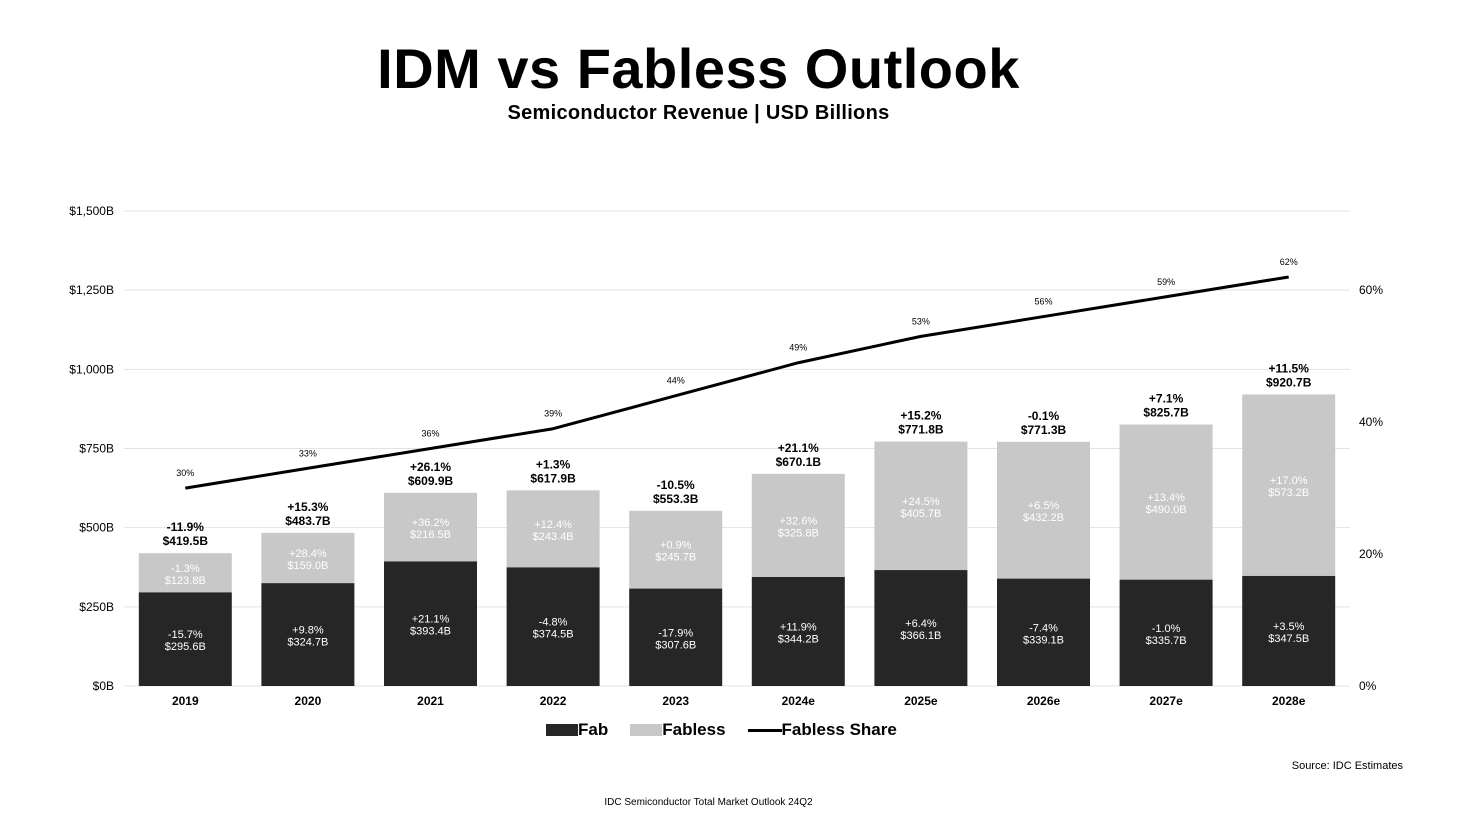  Describe the element at coordinates (921, 502) in the screenshot. I see `fabless-growth-label: +24.5%` at that location.